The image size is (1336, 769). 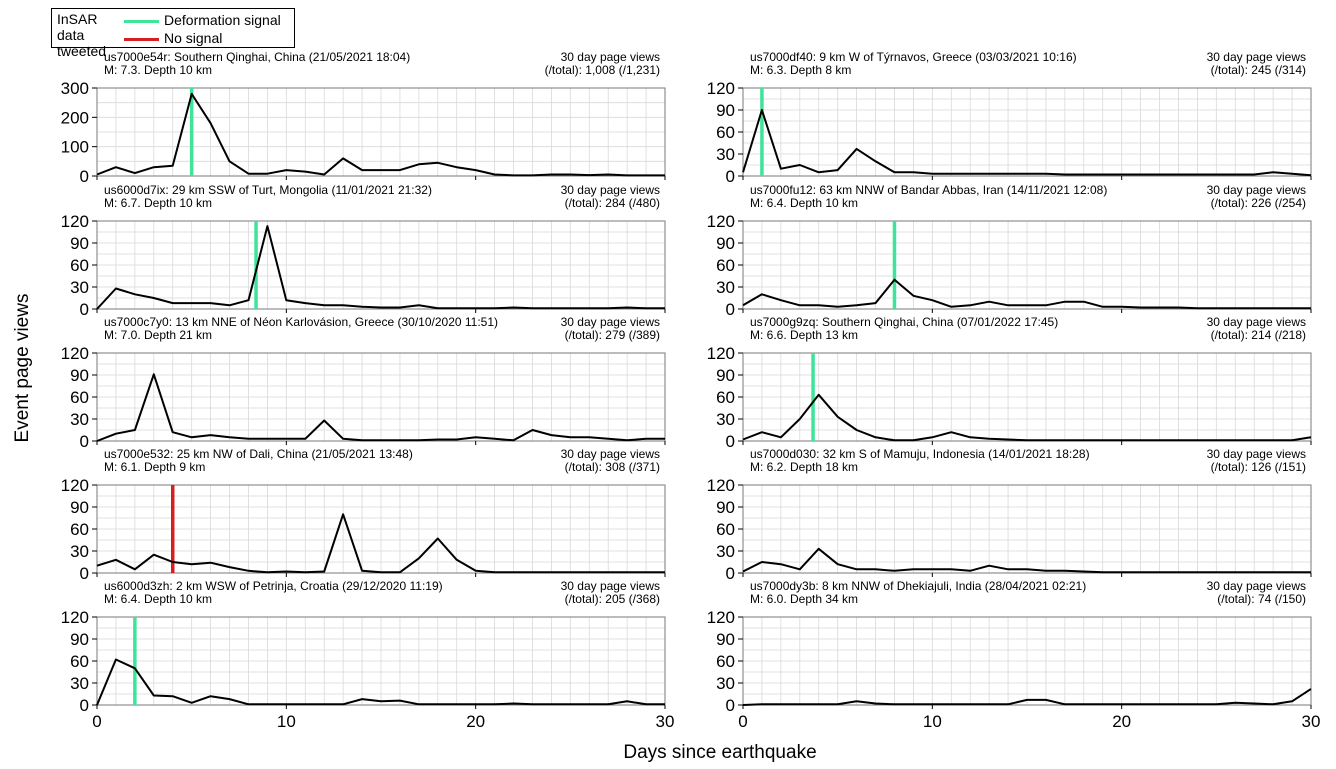 I want to click on panel-3-ytick-label: 60, so click(x=725, y=265).